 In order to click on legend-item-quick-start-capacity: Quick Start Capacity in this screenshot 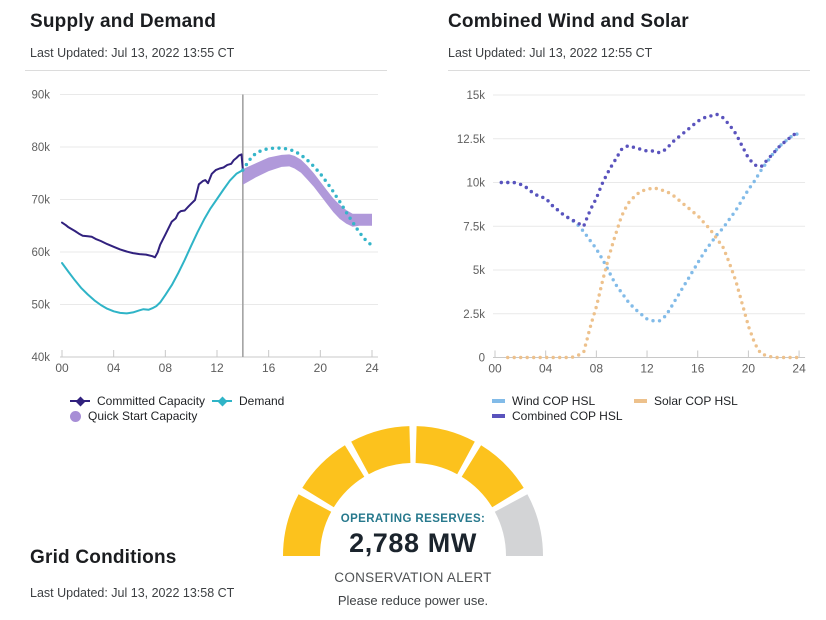, I will do `click(133, 416)`.